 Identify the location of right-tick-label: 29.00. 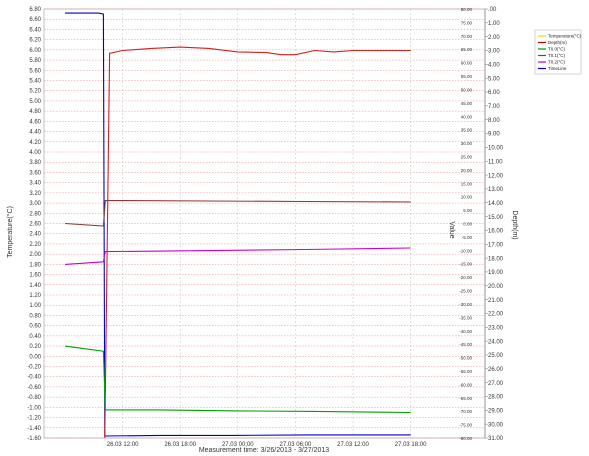
(496, 412).